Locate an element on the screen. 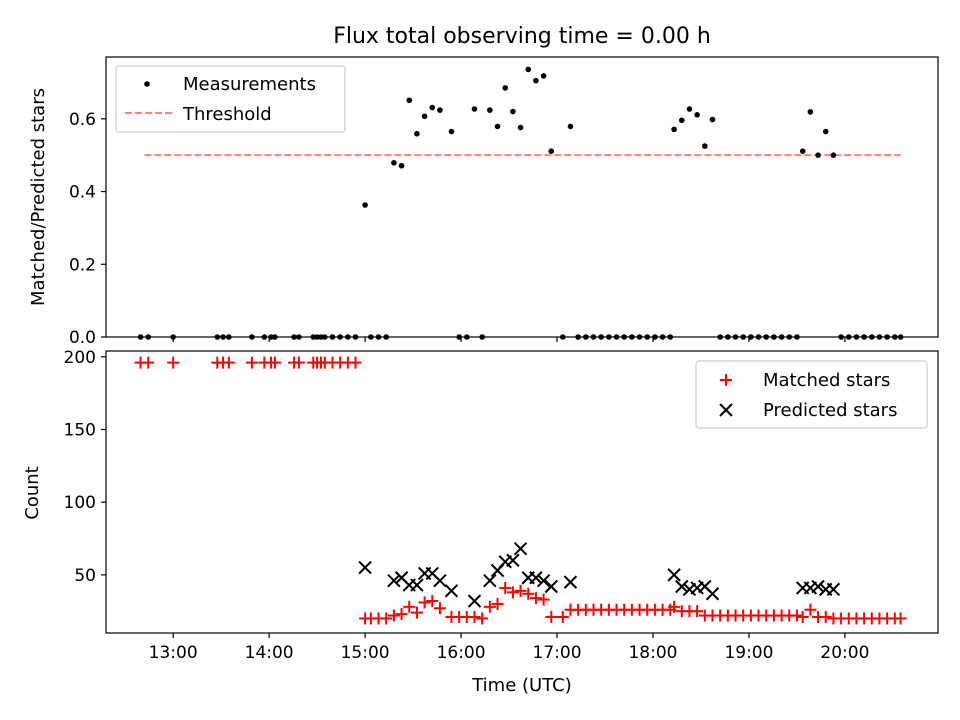 The height and width of the screenshot is (720, 960). legend-predicted-label: Predicted stars is located at coordinates (830, 410).